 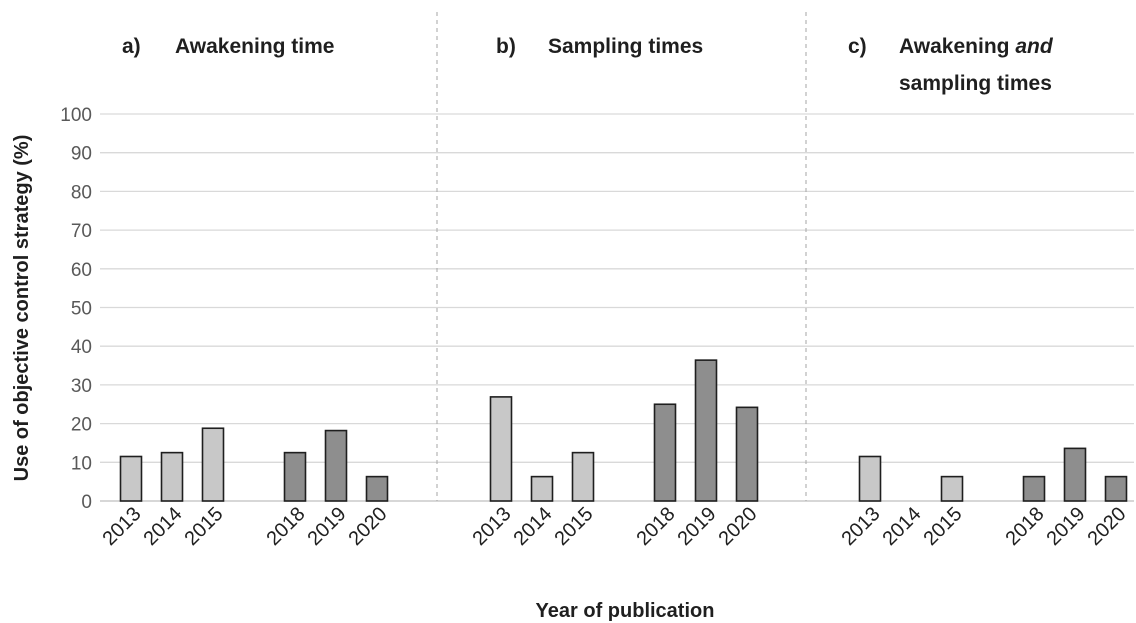 I want to click on bar-b-2014, so click(x=542, y=488).